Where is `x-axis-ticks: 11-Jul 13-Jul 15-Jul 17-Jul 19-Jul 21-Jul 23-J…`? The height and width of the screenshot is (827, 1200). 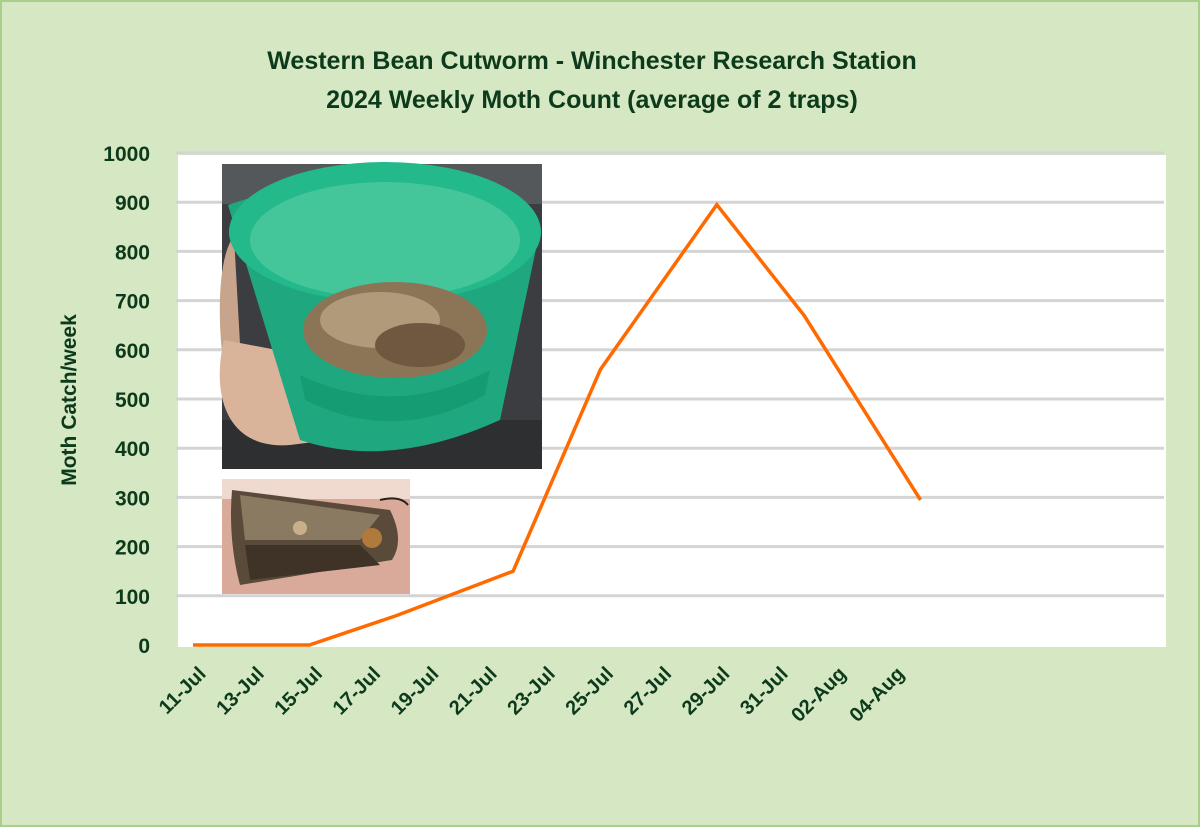
x-axis-ticks: 11-Jul 13-Jul 15-Jul 17-Jul 19-Jul 21-Jul 23-J… is located at coordinates (532, 694).